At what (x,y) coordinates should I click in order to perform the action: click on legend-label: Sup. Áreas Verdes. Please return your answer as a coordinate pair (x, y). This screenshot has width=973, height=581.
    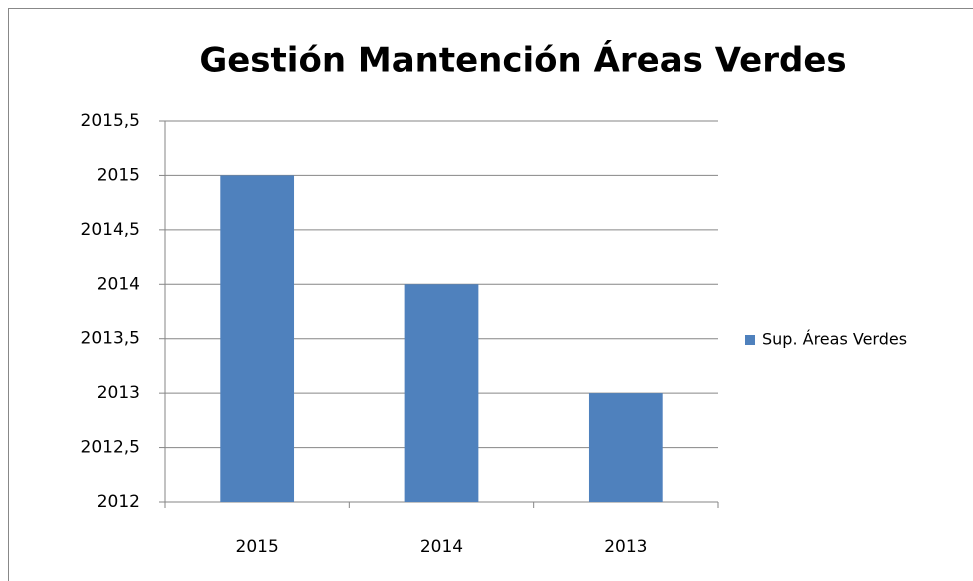
    Looking at the image, I should click on (834, 339).